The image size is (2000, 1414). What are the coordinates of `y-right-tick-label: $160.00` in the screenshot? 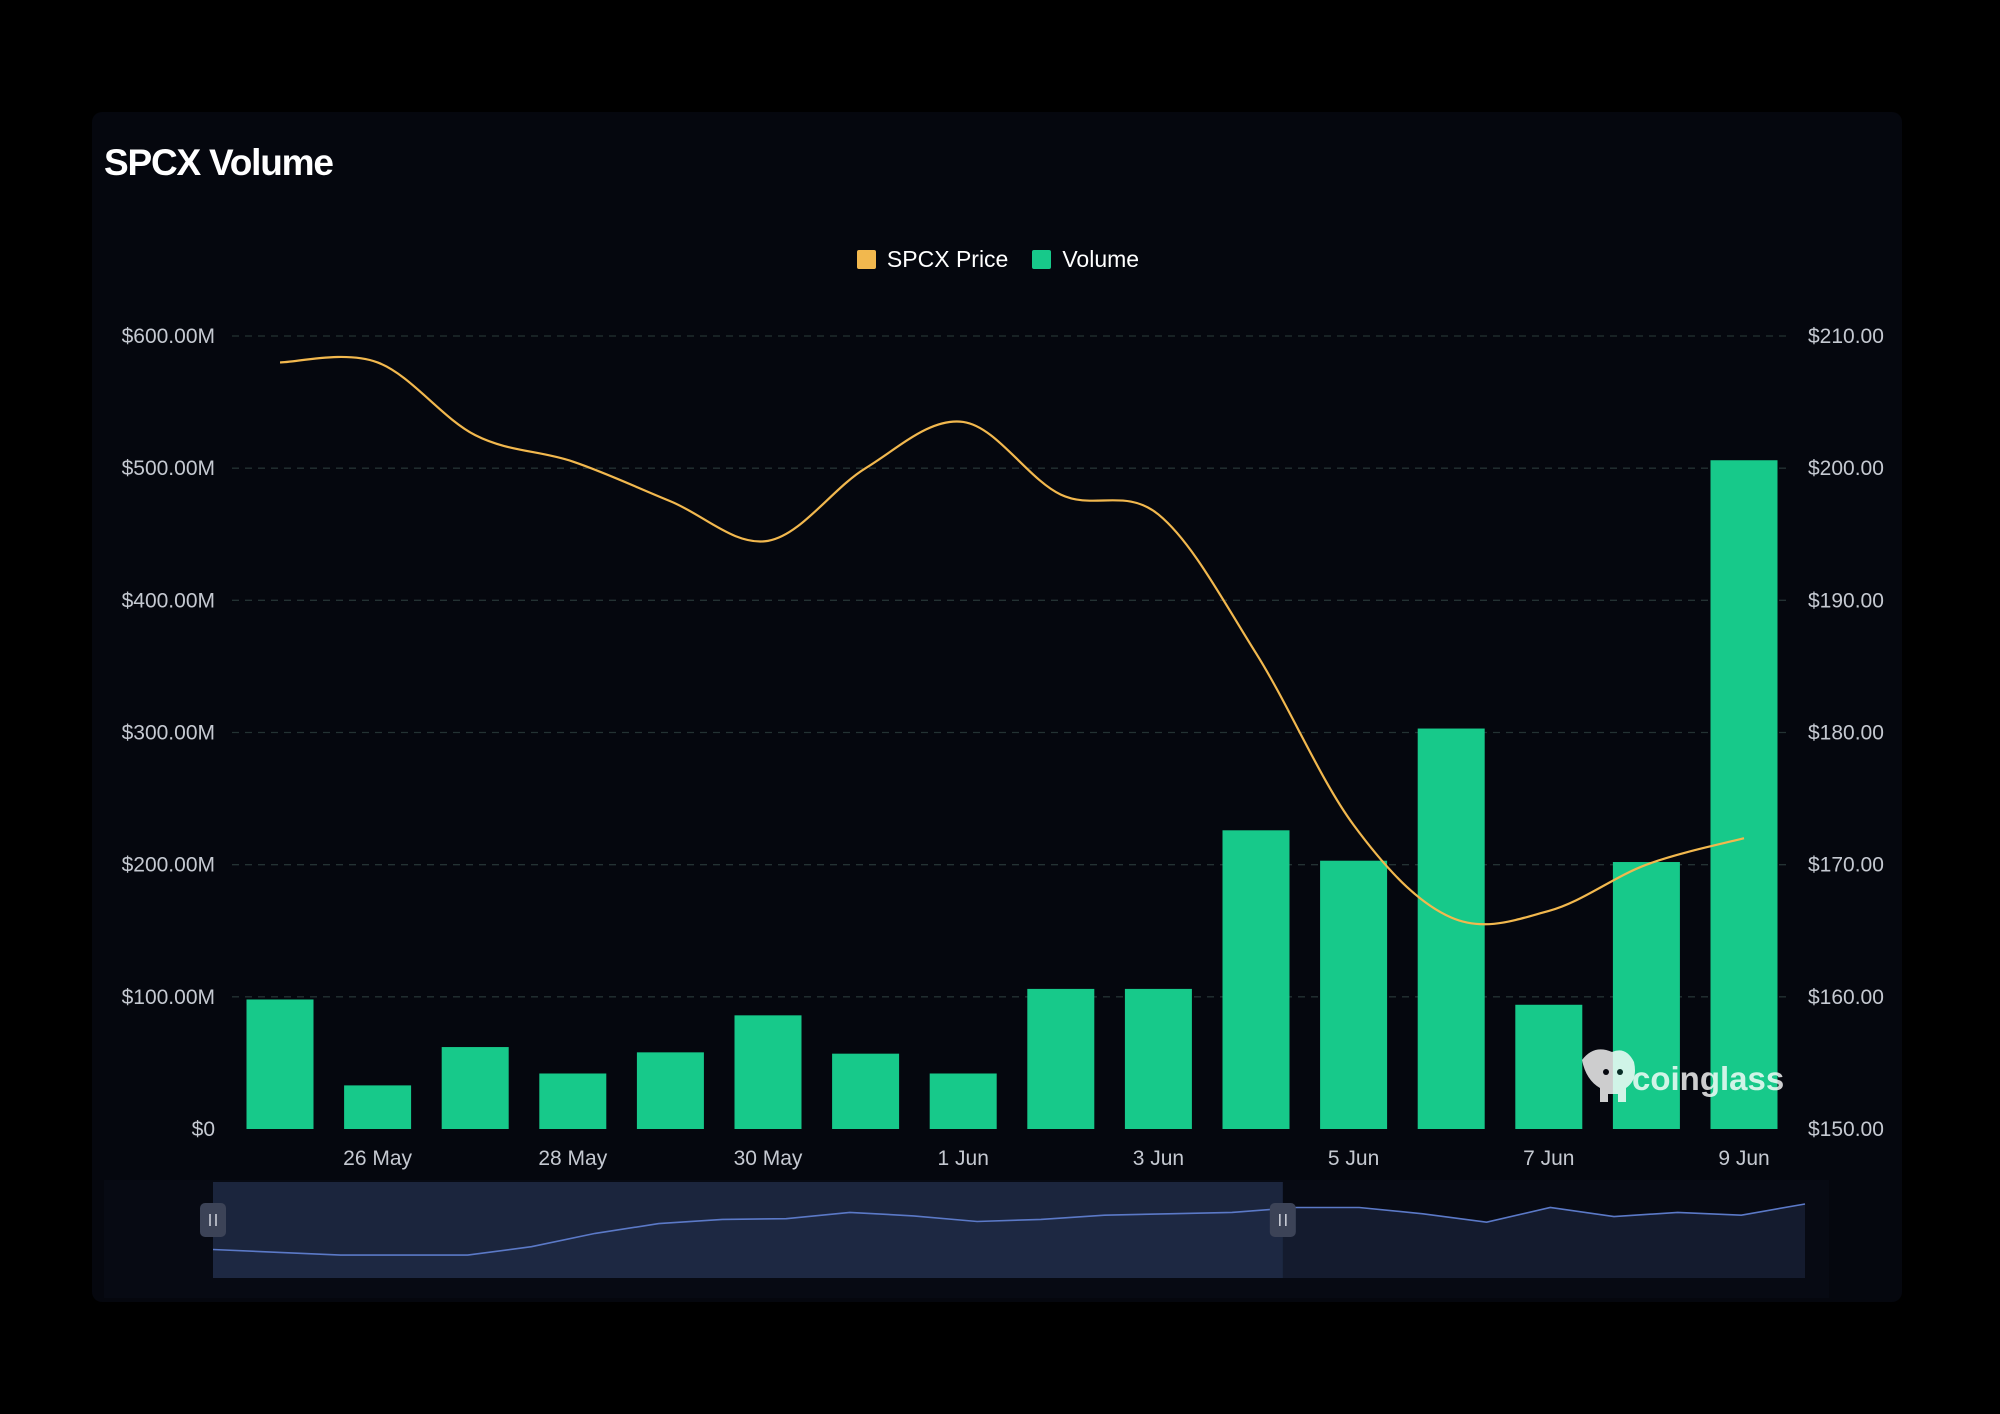 It's located at (1846, 997).